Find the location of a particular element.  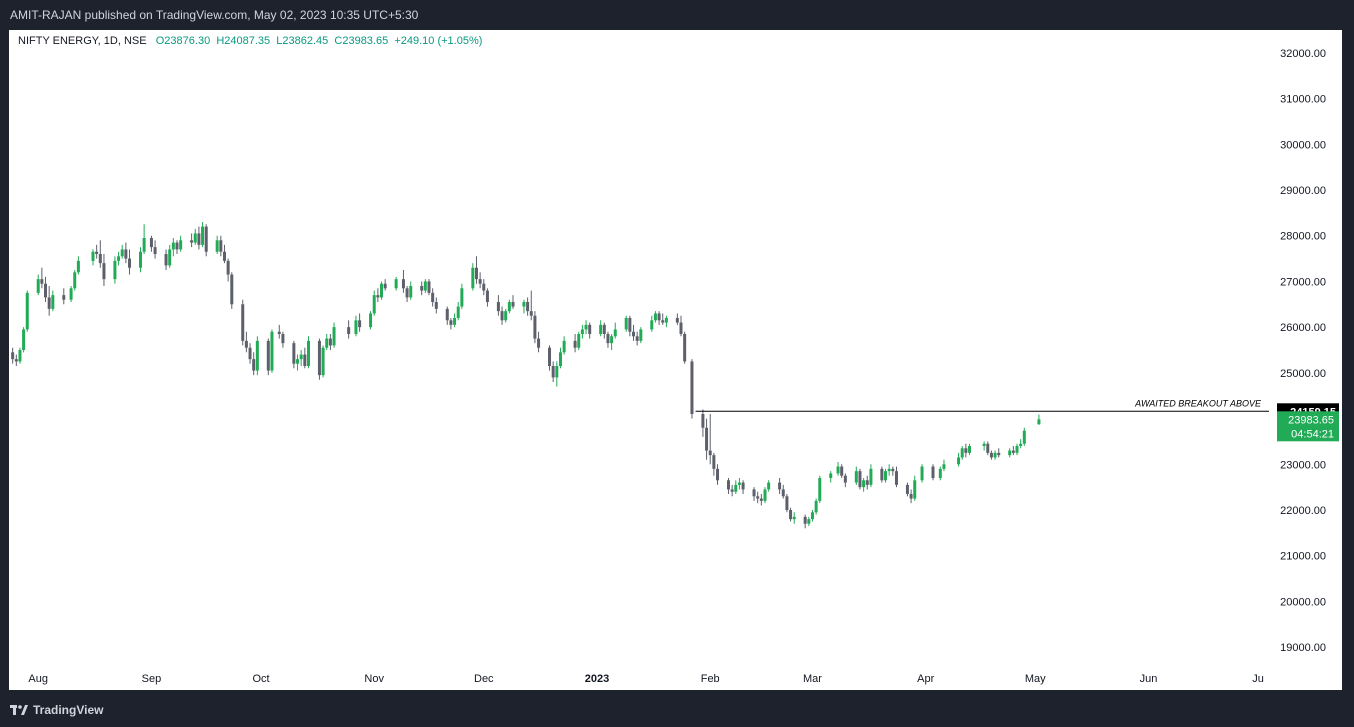

x-tick-label: Sep is located at coordinates (152, 679).